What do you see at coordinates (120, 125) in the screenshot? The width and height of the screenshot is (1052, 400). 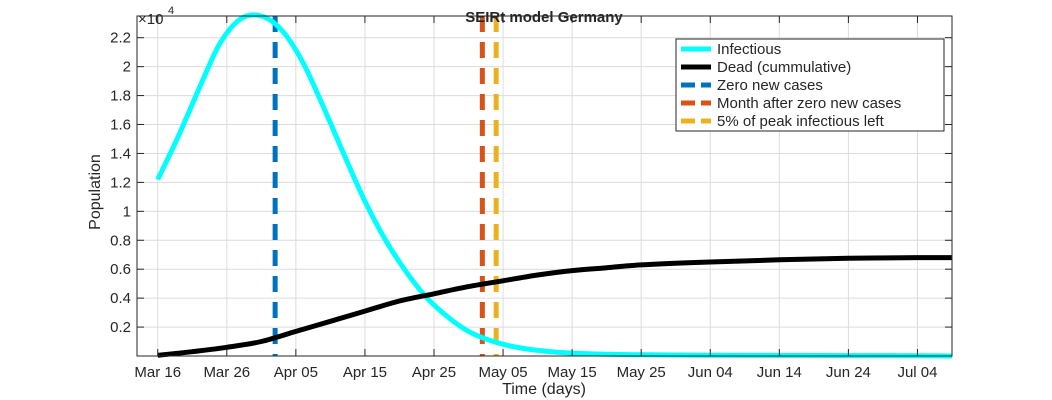 I see `y-tick-label: 1.6` at bounding box center [120, 125].